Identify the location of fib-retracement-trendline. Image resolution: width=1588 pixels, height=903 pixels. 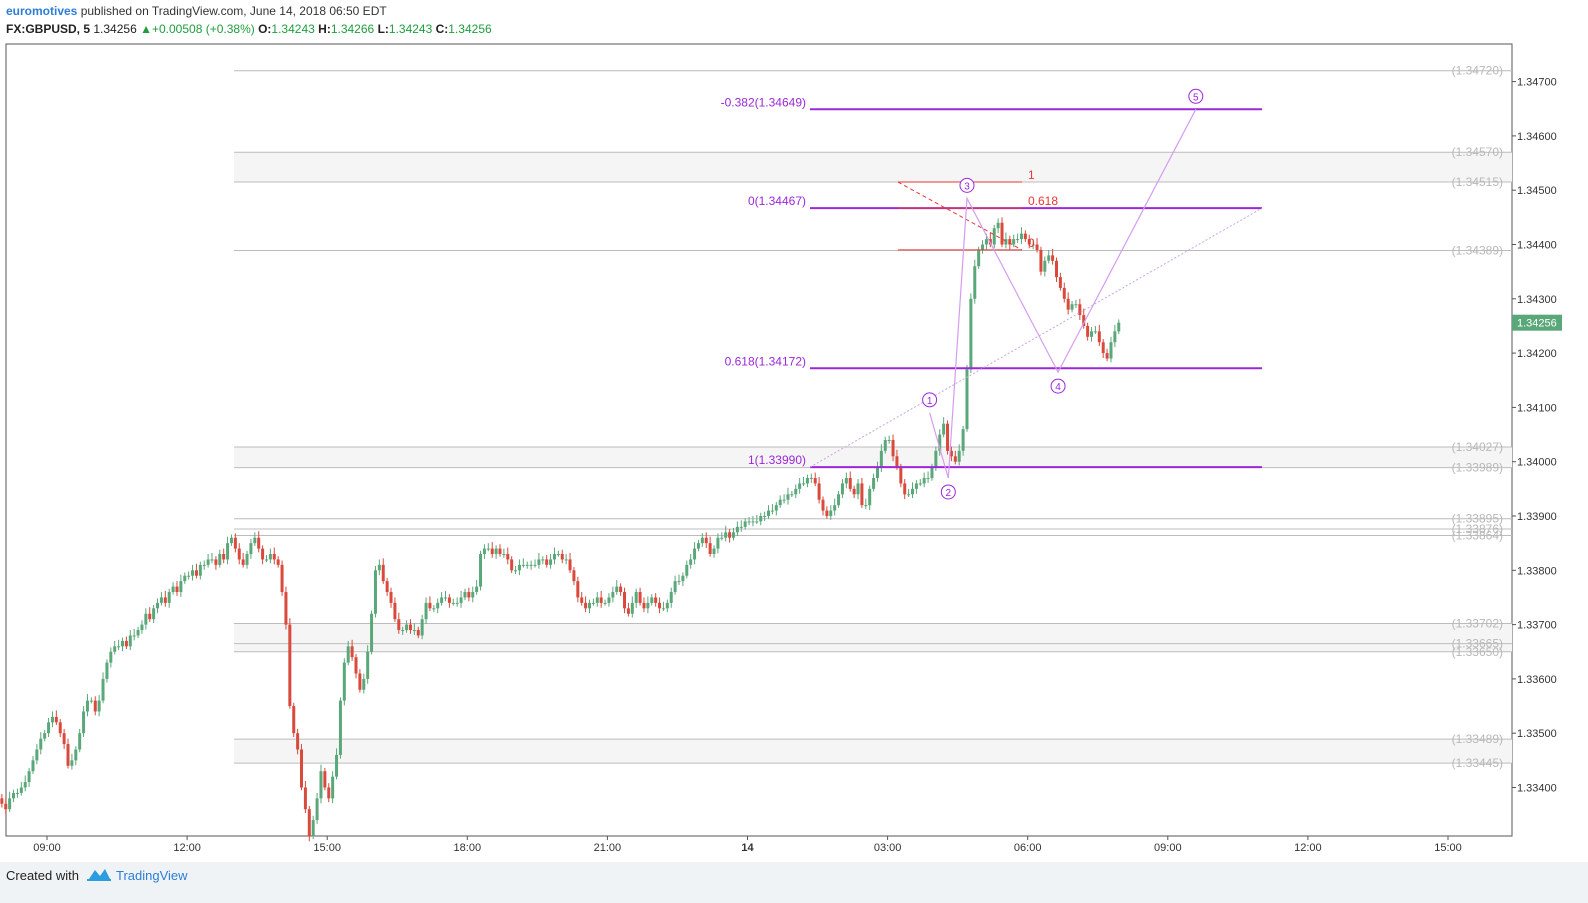
(960, 216).